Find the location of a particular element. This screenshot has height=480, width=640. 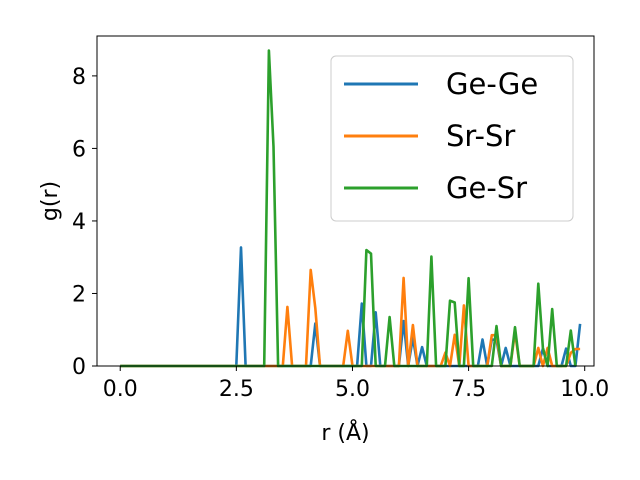

x-tick-label: 7.5 is located at coordinates (468, 389).